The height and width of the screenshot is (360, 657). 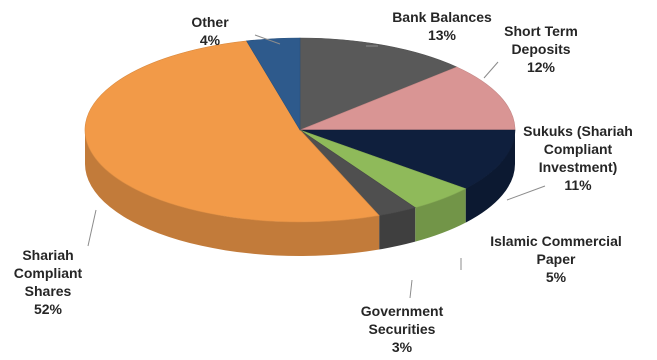 What do you see at coordinates (402, 347) in the screenshot?
I see `slice-value-label-4: 3%` at bounding box center [402, 347].